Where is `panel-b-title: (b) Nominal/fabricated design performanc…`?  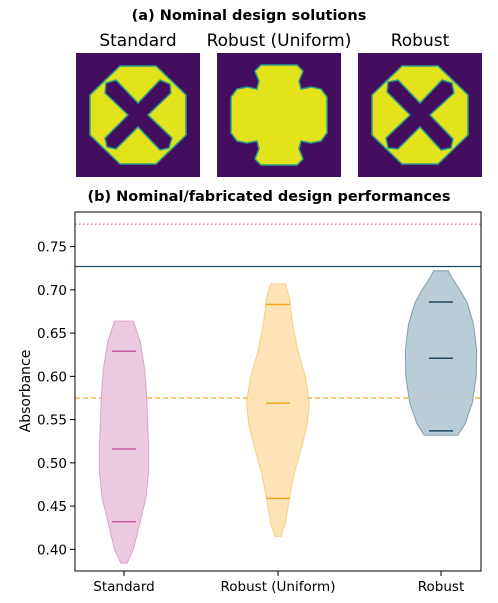
panel-b-title: (b) Nominal/fabricated design performanc… is located at coordinates (269, 197).